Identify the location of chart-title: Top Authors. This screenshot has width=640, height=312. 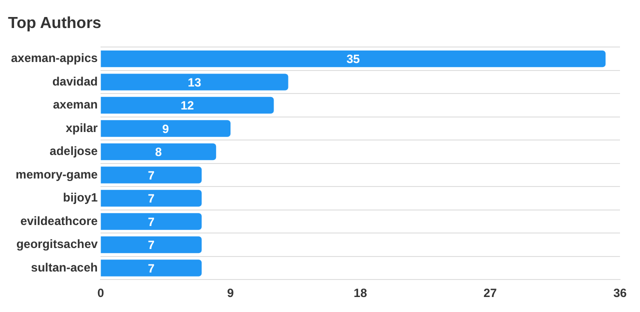
(55, 23).